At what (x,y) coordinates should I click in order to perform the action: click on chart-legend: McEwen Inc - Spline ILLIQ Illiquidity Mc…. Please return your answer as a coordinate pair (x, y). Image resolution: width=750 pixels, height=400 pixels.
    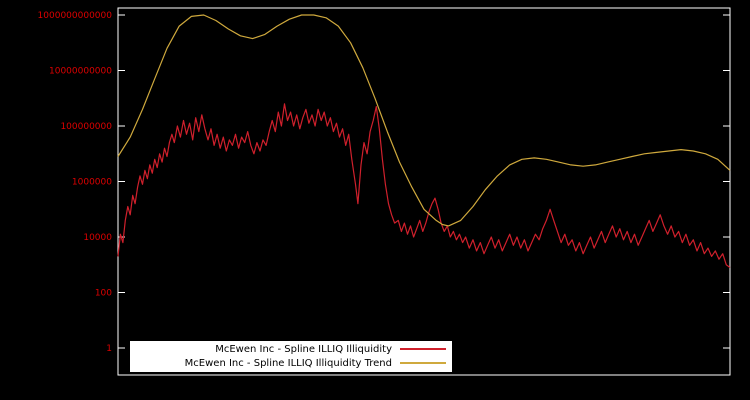
    Looking at the image, I should click on (291, 356).